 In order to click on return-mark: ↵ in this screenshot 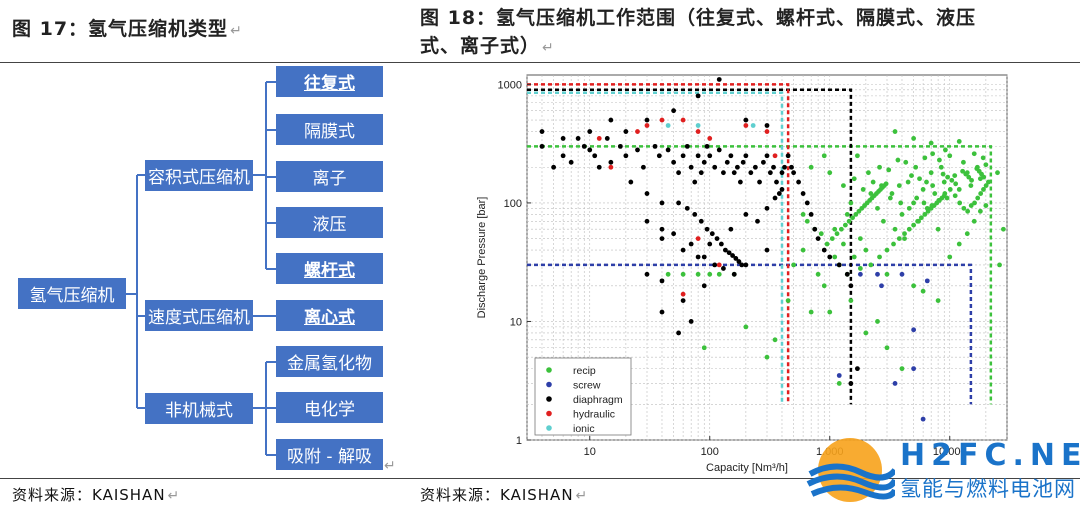, I will do `click(548, 48)`.